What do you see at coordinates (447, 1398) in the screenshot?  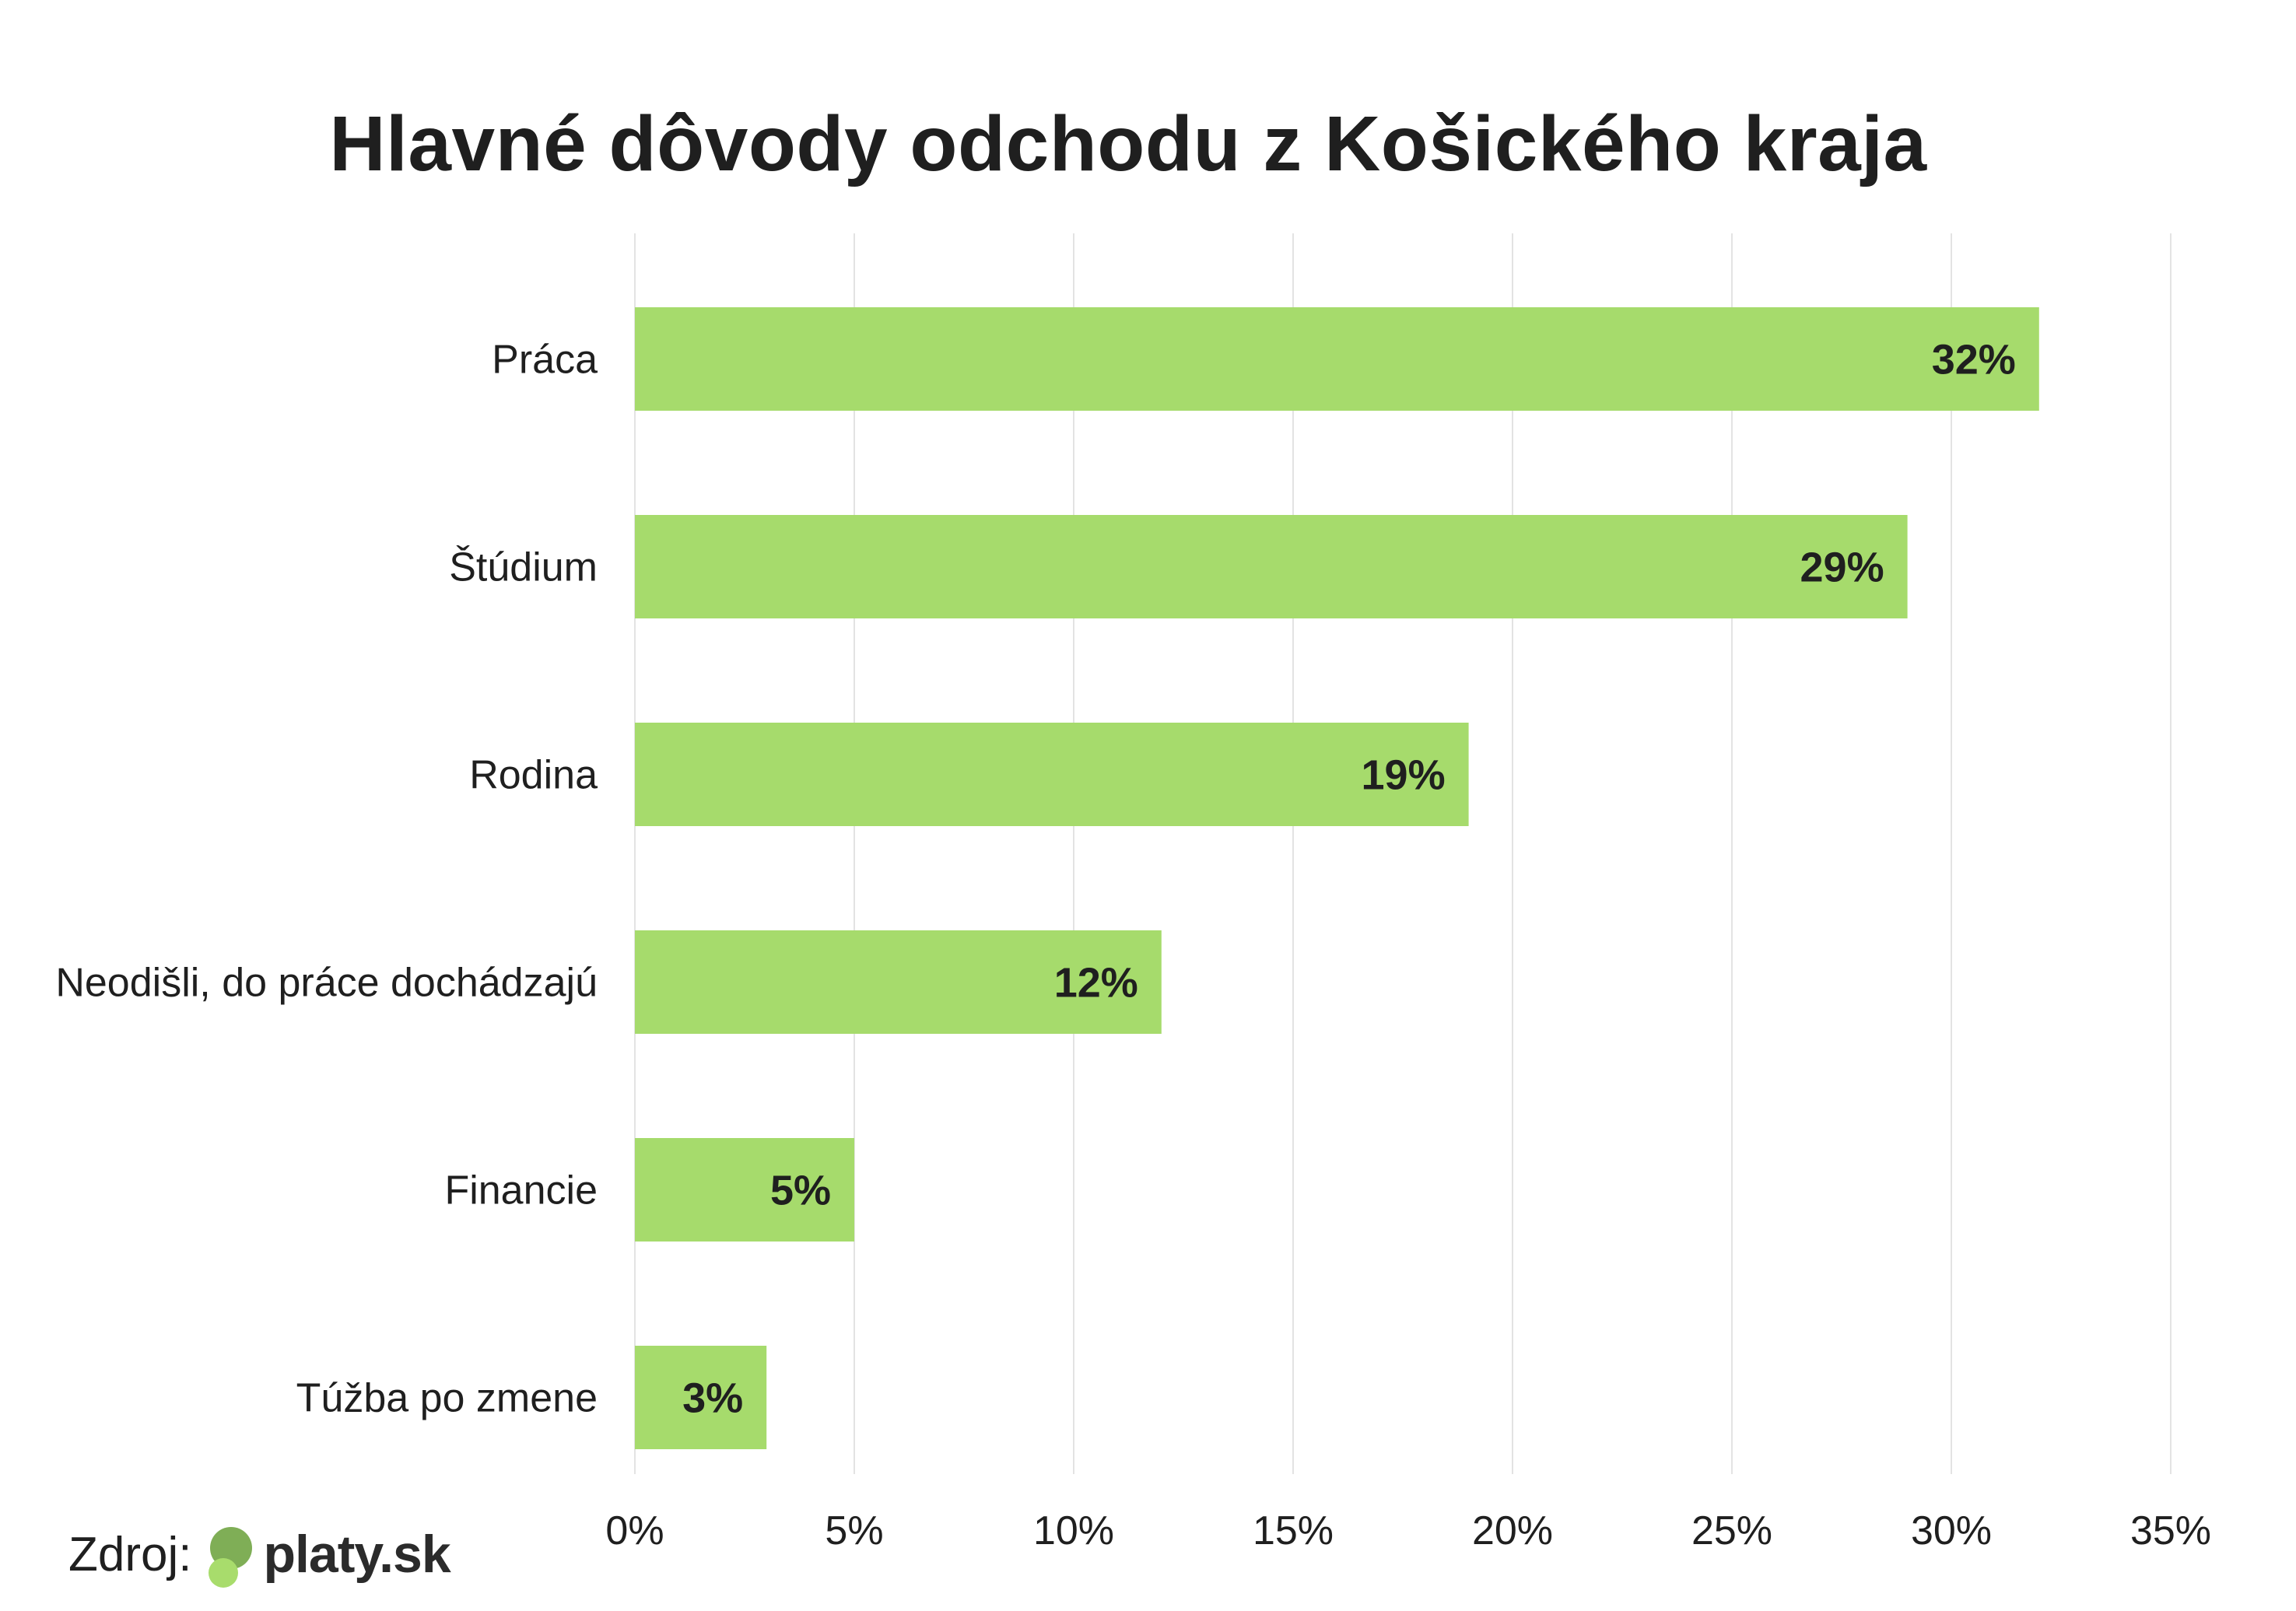 I see `category-label: Túžba po zmene` at bounding box center [447, 1398].